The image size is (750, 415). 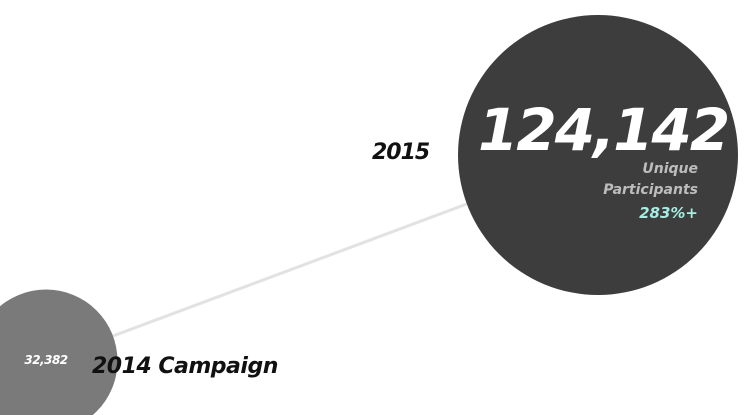 I want to click on bubble-2014-campaign, so click(x=59, y=352).